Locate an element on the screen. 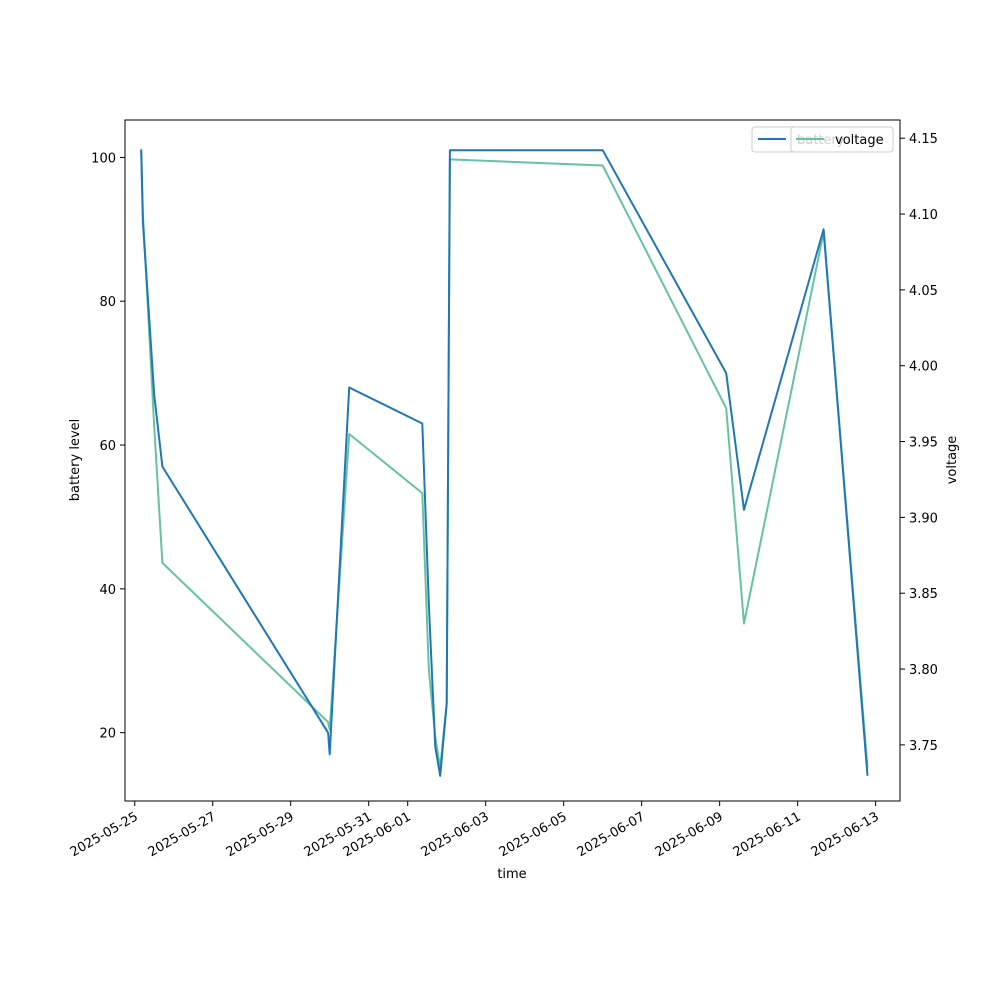 This screenshot has height=1000, width=1000. x-tick-label: 2025-06-09 is located at coordinates (689, 834).